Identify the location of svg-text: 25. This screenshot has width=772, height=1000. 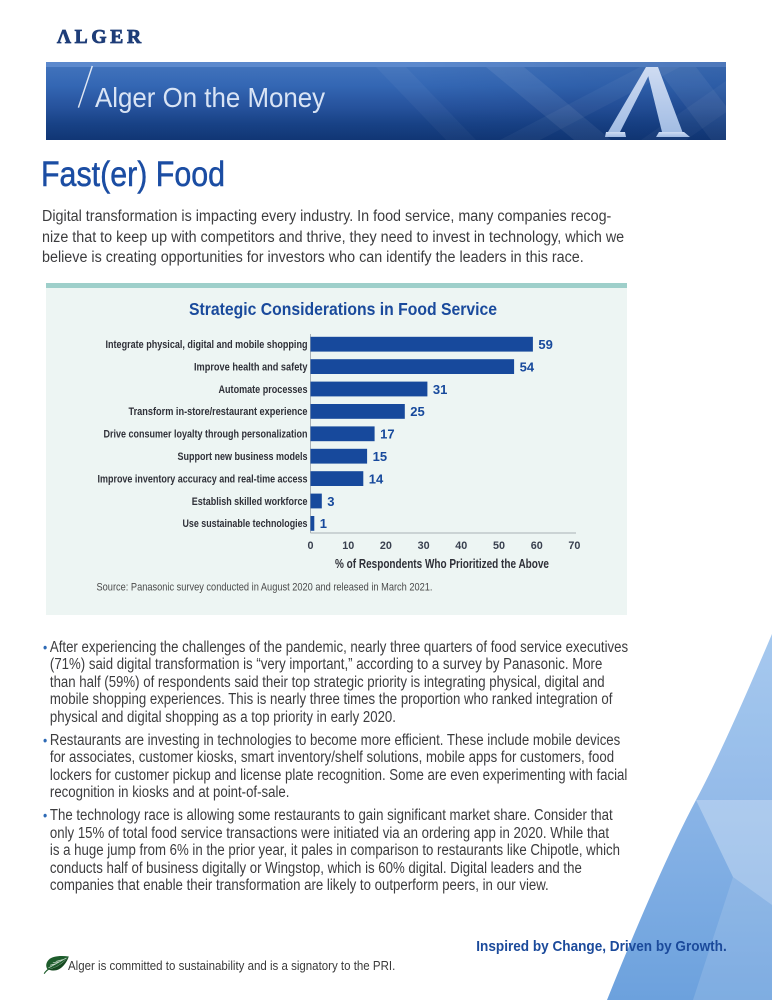
(417, 411).